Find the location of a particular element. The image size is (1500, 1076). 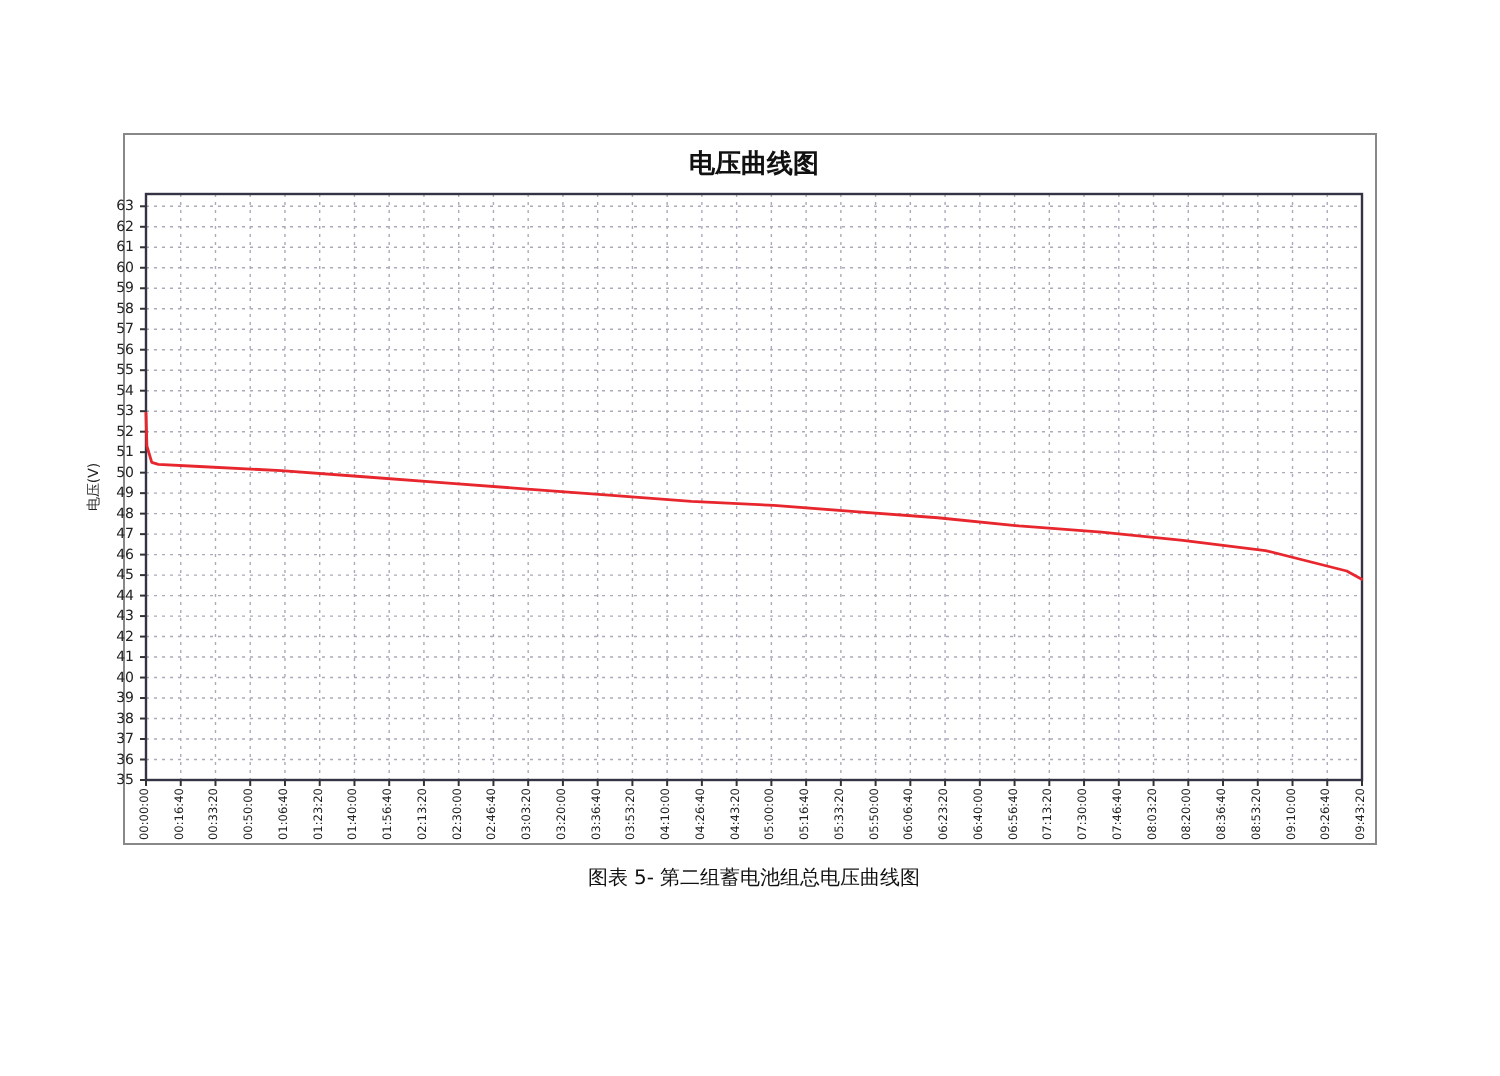

chart-title: 电压曲线图 is located at coordinates (754, 165).